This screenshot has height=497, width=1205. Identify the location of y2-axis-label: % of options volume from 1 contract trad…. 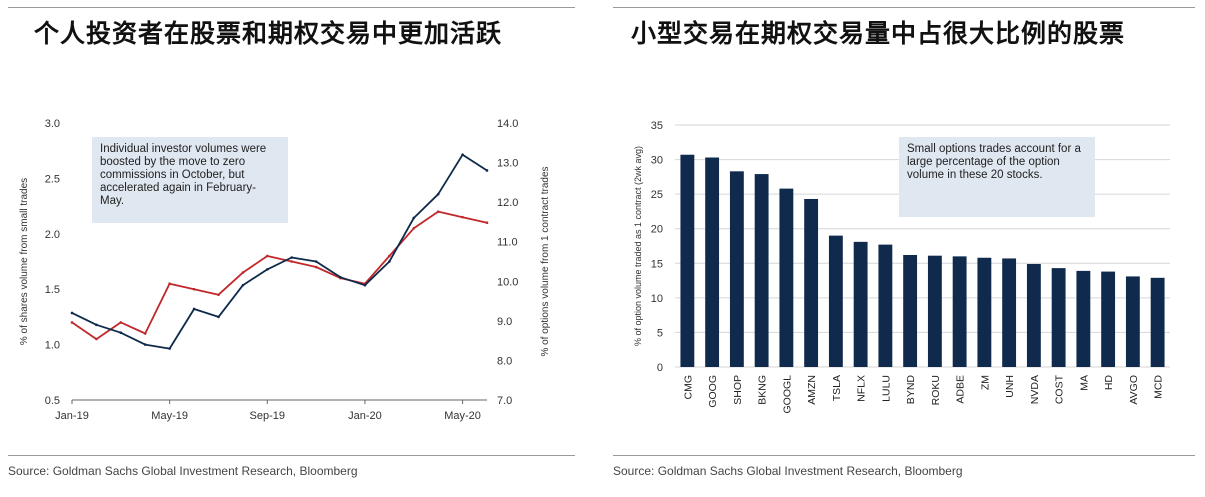
(545, 261).